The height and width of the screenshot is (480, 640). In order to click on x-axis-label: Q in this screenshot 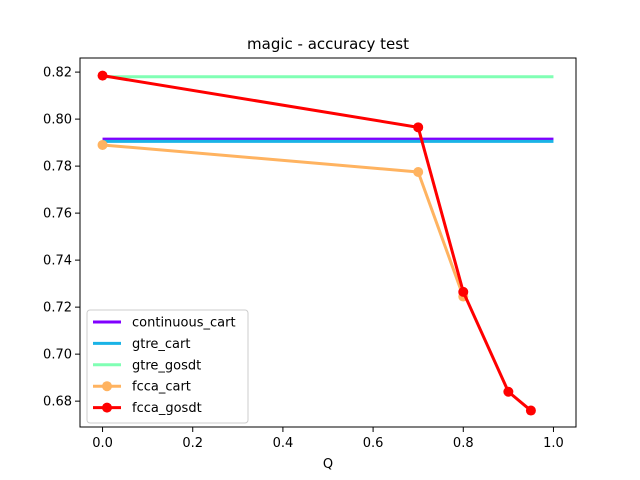, I will do `click(328, 464)`.